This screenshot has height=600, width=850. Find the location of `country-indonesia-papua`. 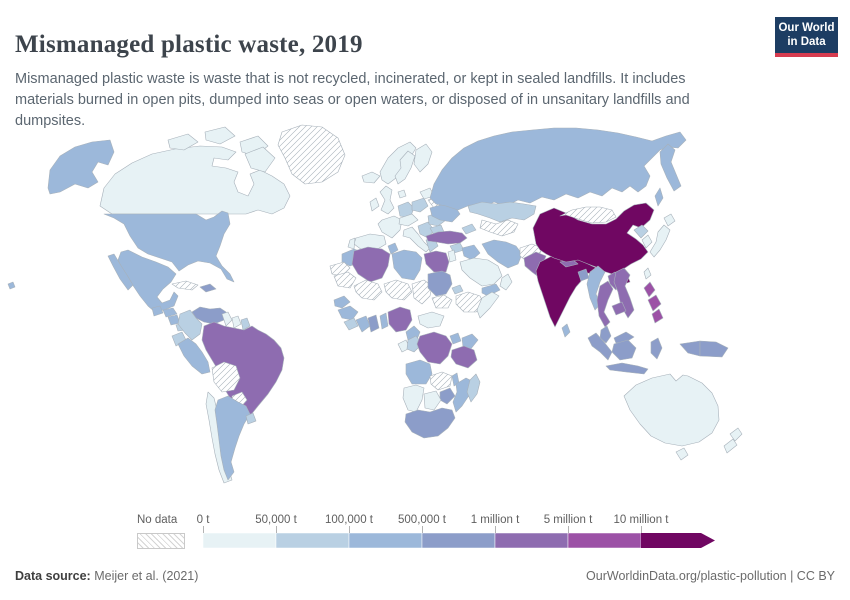

country-indonesia-papua is located at coordinates (690, 348).